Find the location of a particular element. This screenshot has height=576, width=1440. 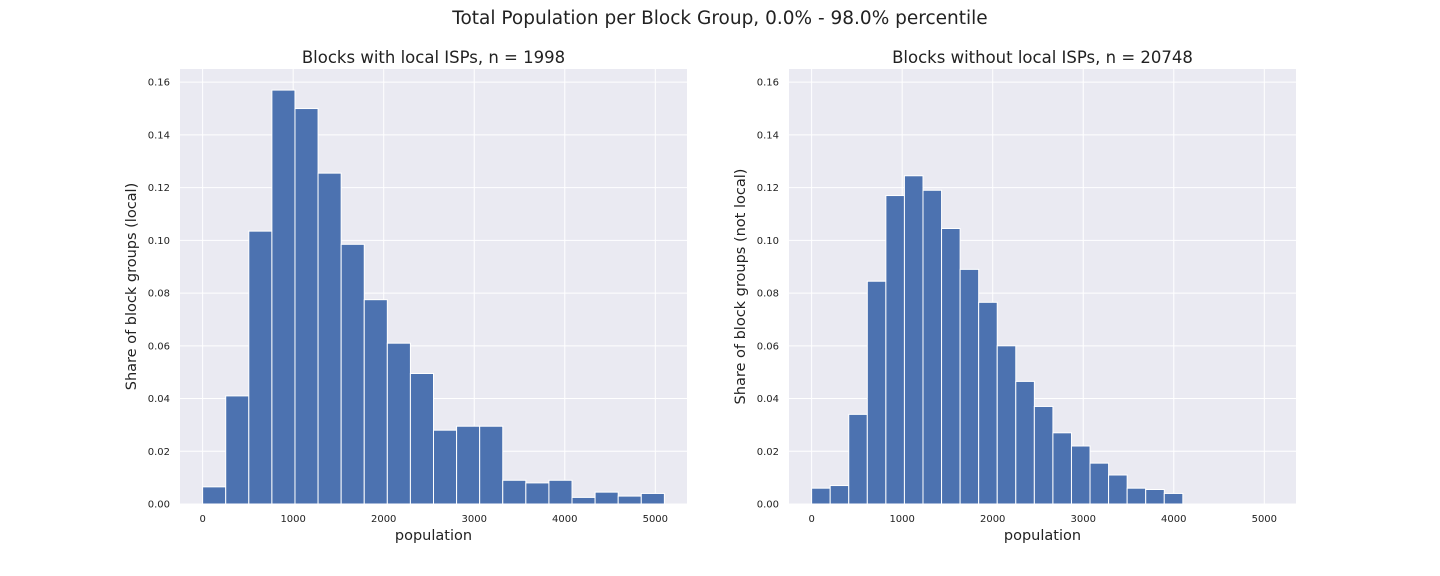

y-axis-label: Share of block groups (local) is located at coordinates (132, 287).